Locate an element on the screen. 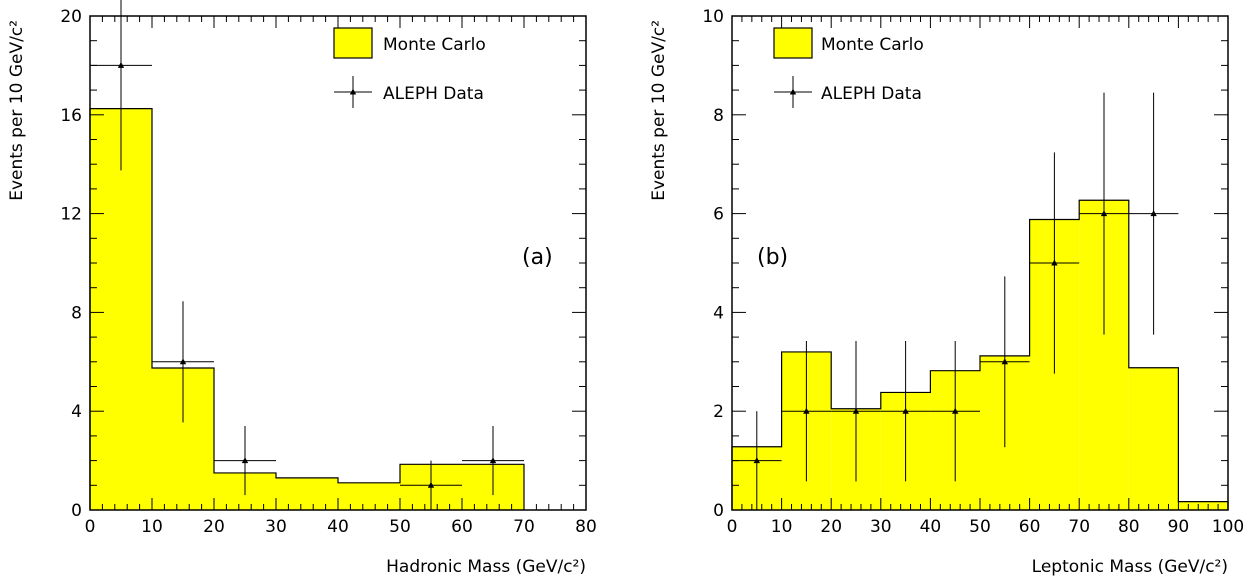  x-tick-label: 90 is located at coordinates (1179, 527).